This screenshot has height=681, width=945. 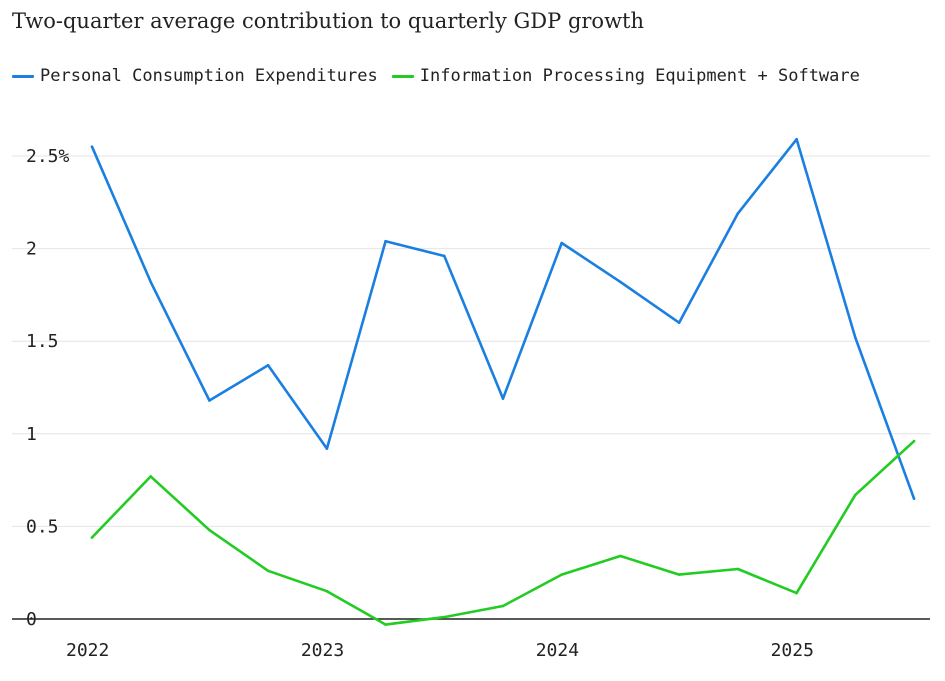 I want to click on y-tick-label: 0, so click(x=31, y=619).